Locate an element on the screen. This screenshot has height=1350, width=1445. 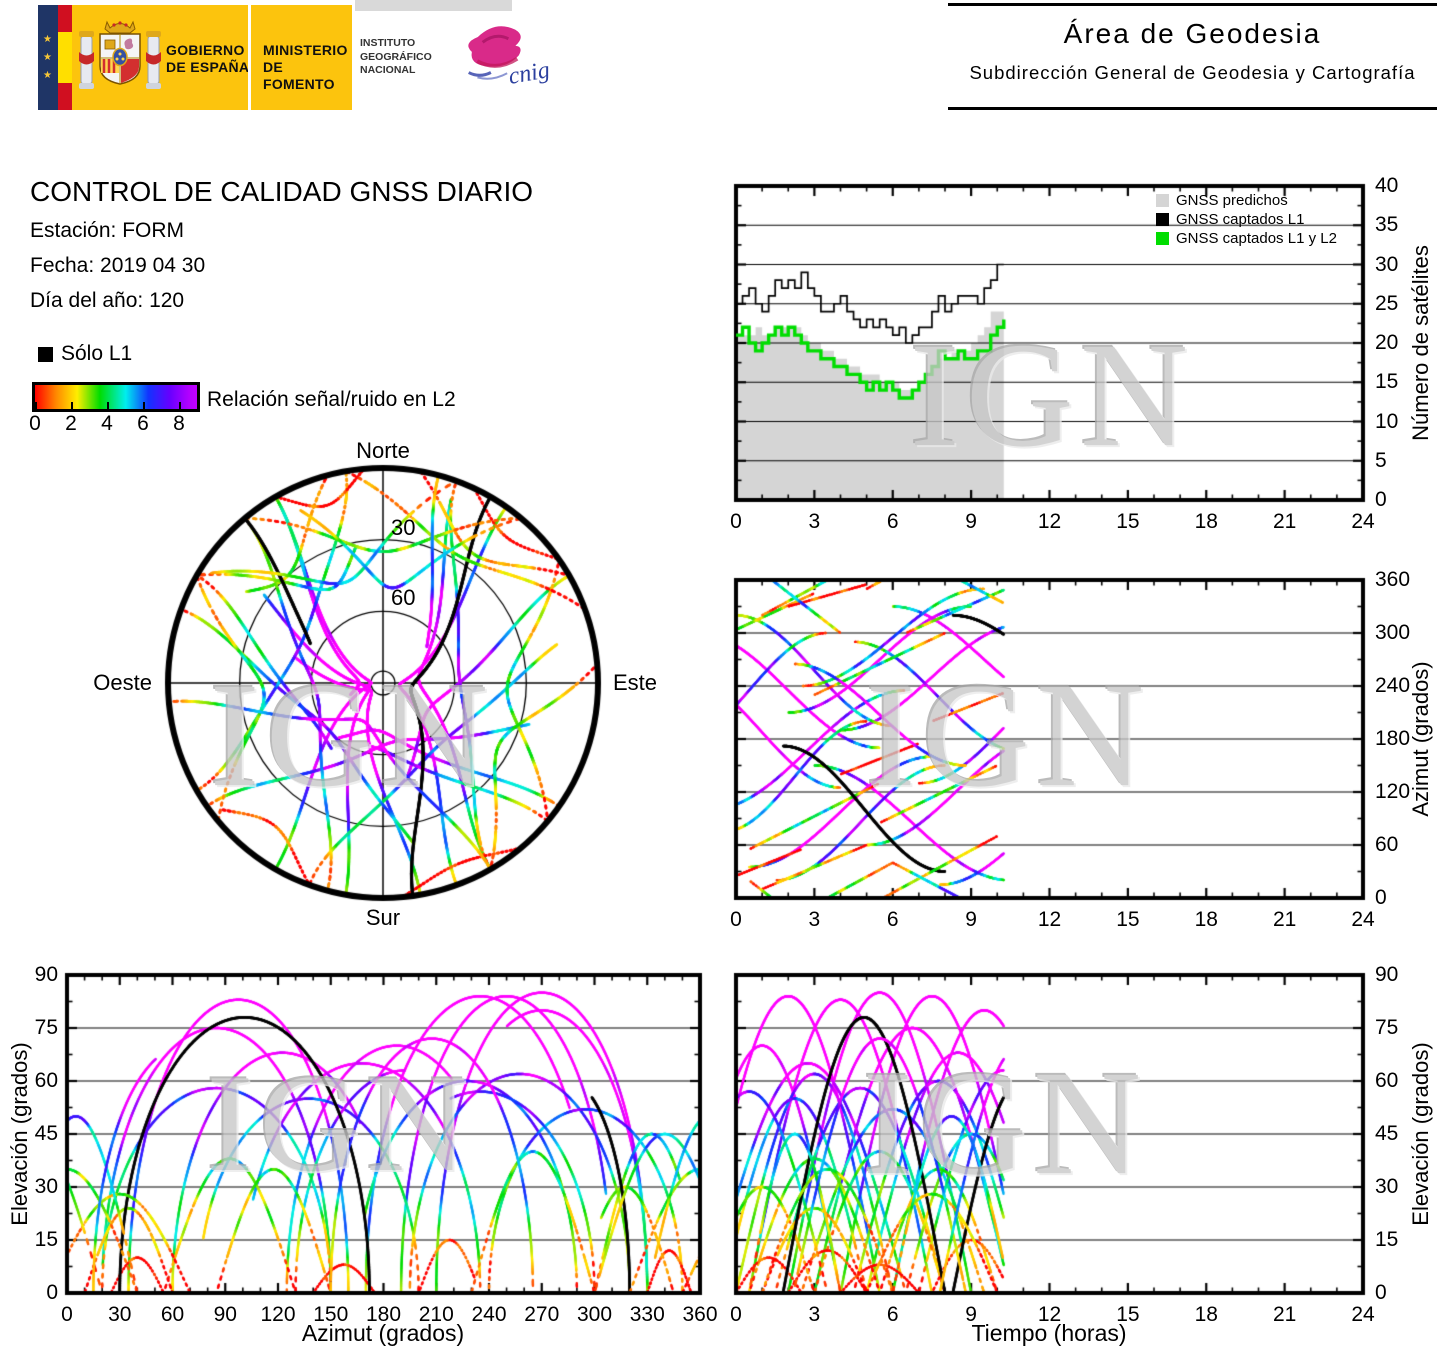
c2-ytick: 180 is located at coordinates (1393, 738).